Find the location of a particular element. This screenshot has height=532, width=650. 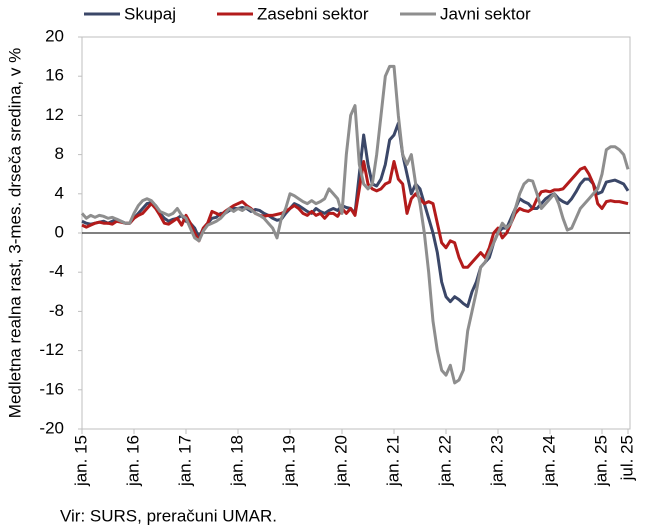

x-tick-label: jan. 25 is located at coordinates (600, 461).